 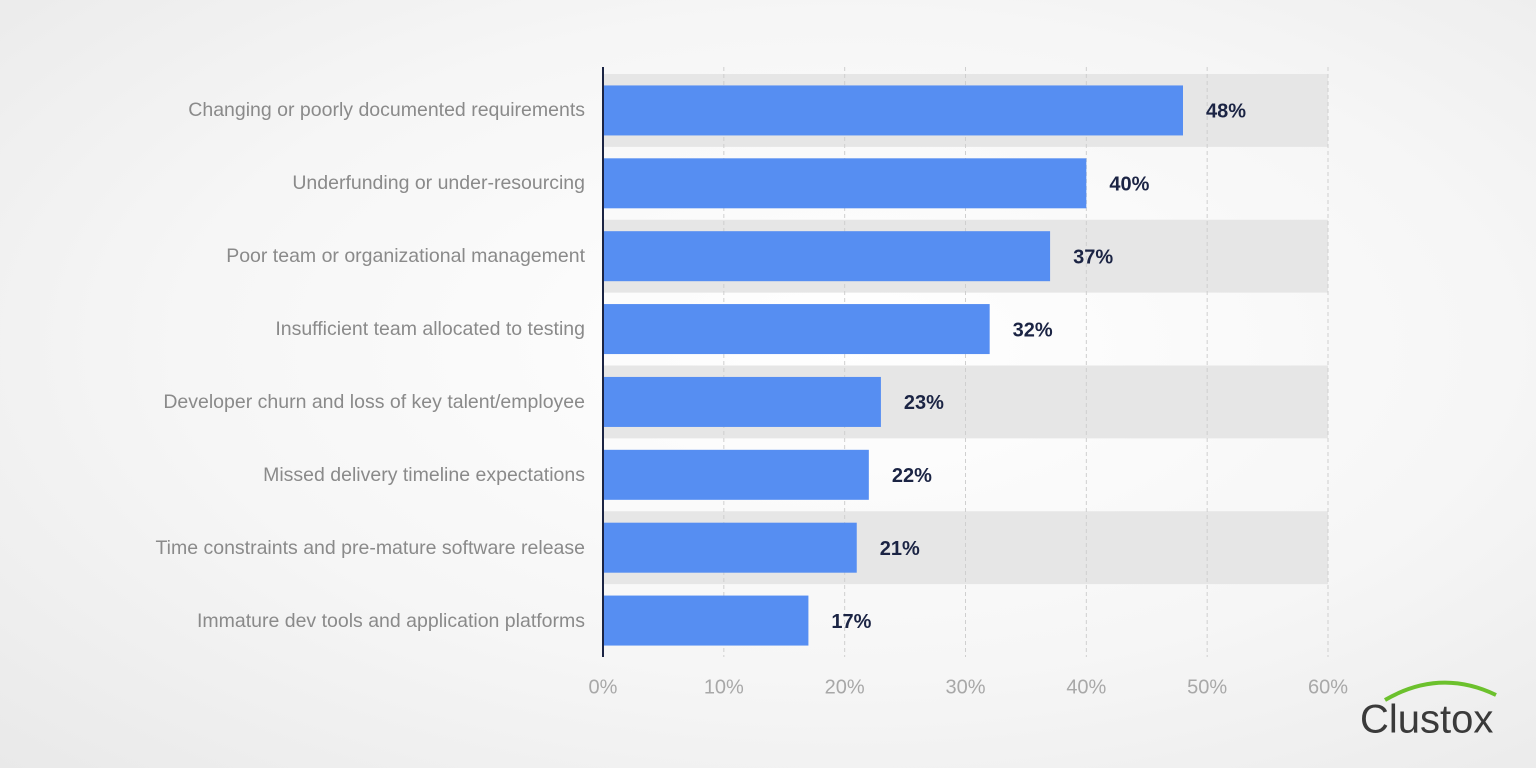 I want to click on x-tick-label: 40%, so click(x=1086, y=687).